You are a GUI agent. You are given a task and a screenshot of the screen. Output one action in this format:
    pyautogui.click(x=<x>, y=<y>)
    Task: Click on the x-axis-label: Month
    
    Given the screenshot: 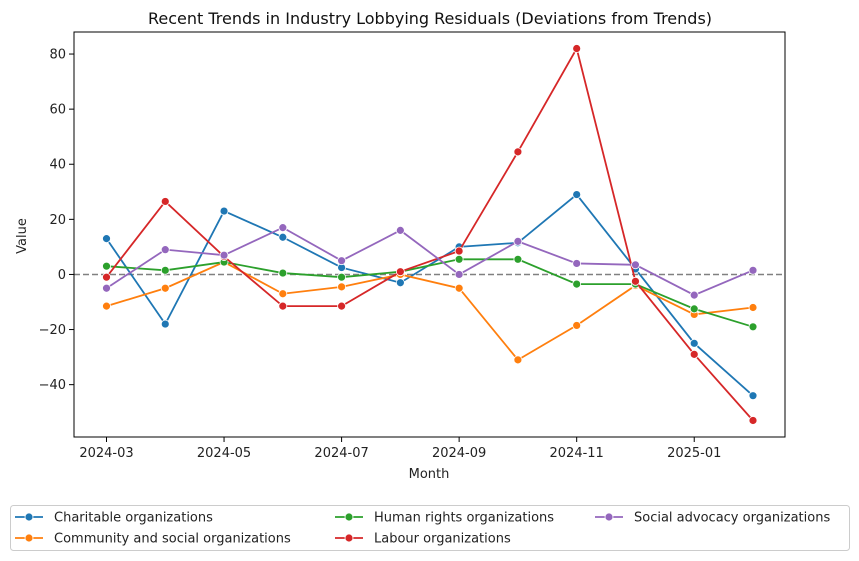 What is the action you would take?
    pyautogui.click(x=429, y=474)
    